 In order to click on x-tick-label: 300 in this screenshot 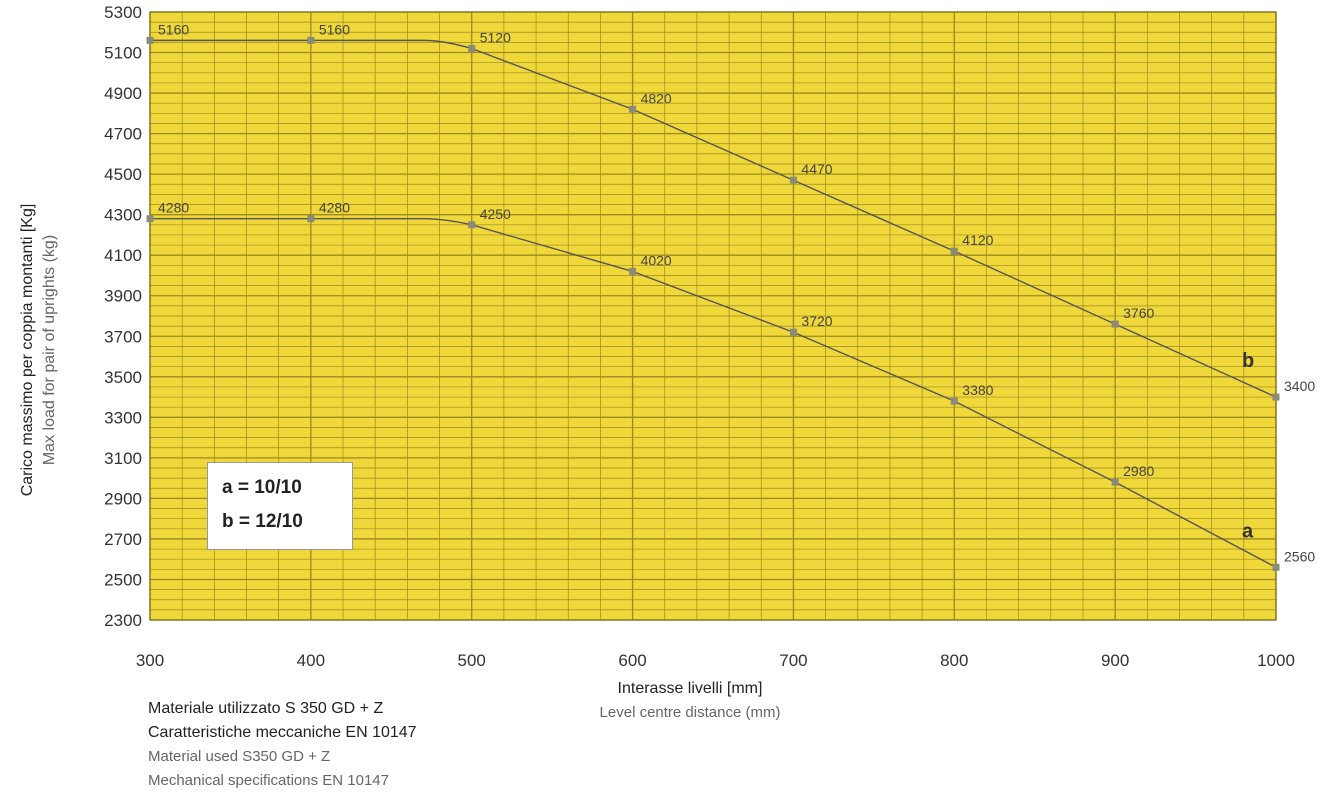, I will do `click(150, 660)`.